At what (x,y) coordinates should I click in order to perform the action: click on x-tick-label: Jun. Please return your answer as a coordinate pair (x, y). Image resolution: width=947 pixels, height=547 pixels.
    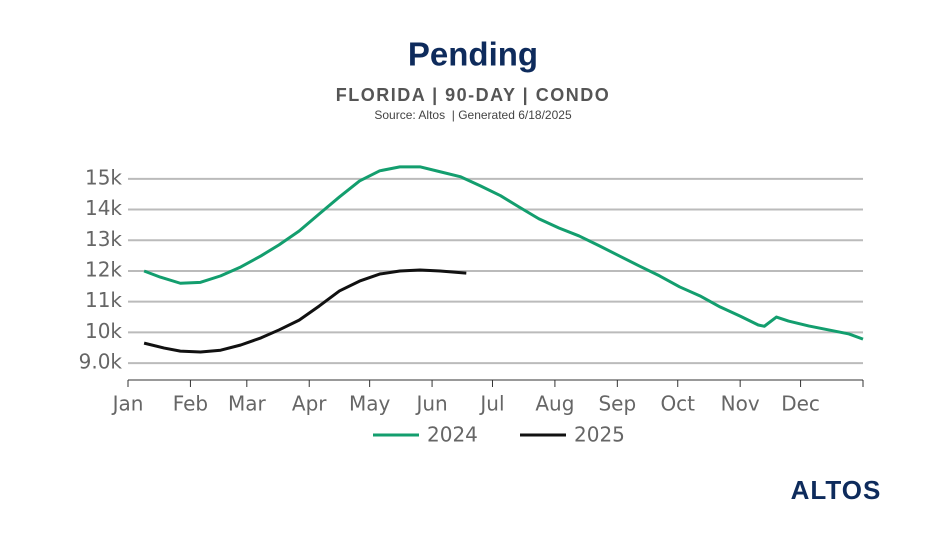
    Looking at the image, I should click on (430, 404).